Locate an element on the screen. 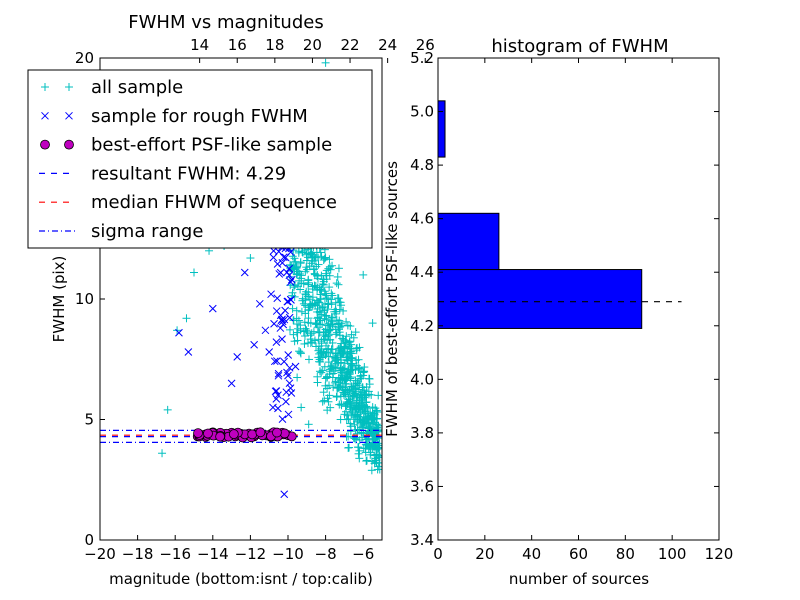  scatter-title: FWHM vs magnitudes is located at coordinates (225, 22).